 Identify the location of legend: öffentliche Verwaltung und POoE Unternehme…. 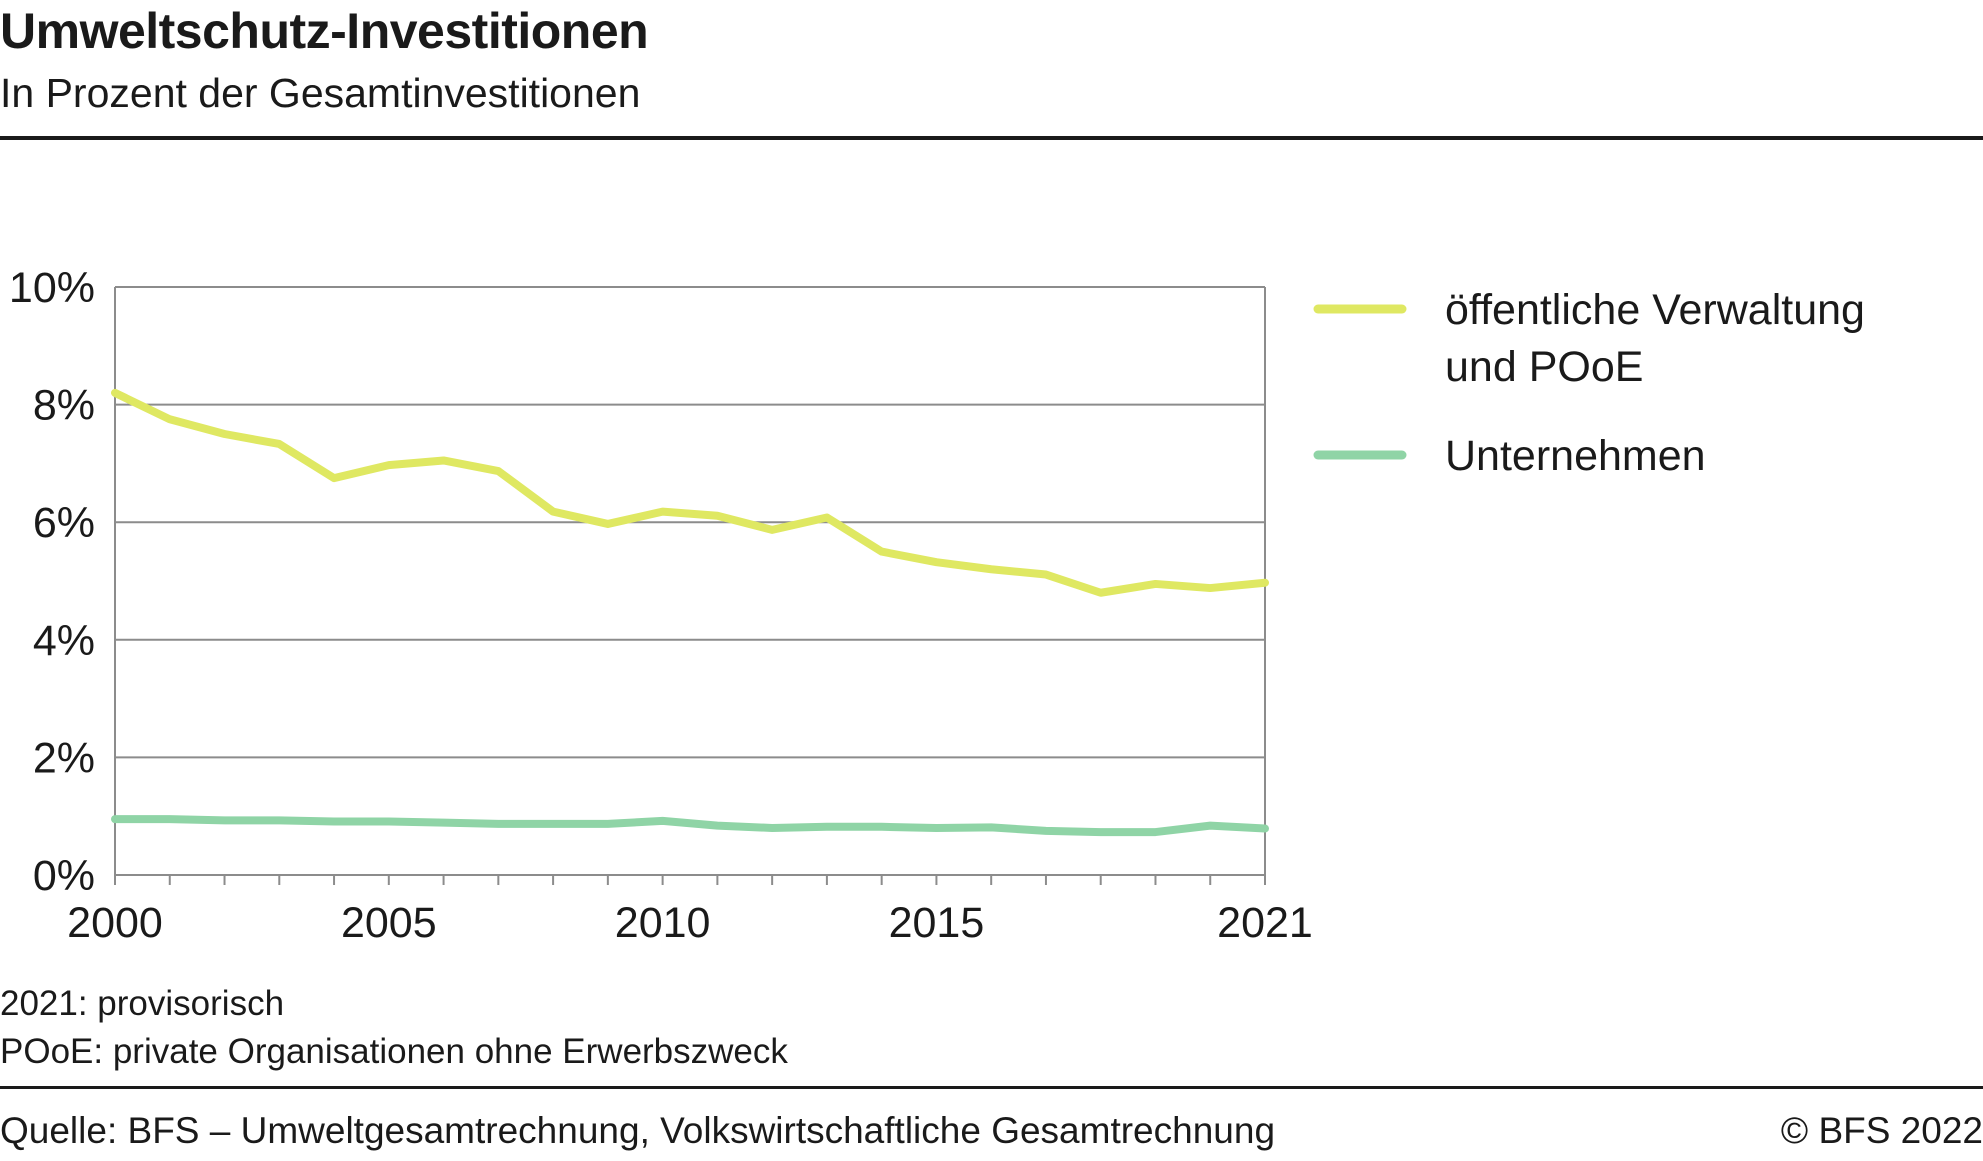
(1589, 383).